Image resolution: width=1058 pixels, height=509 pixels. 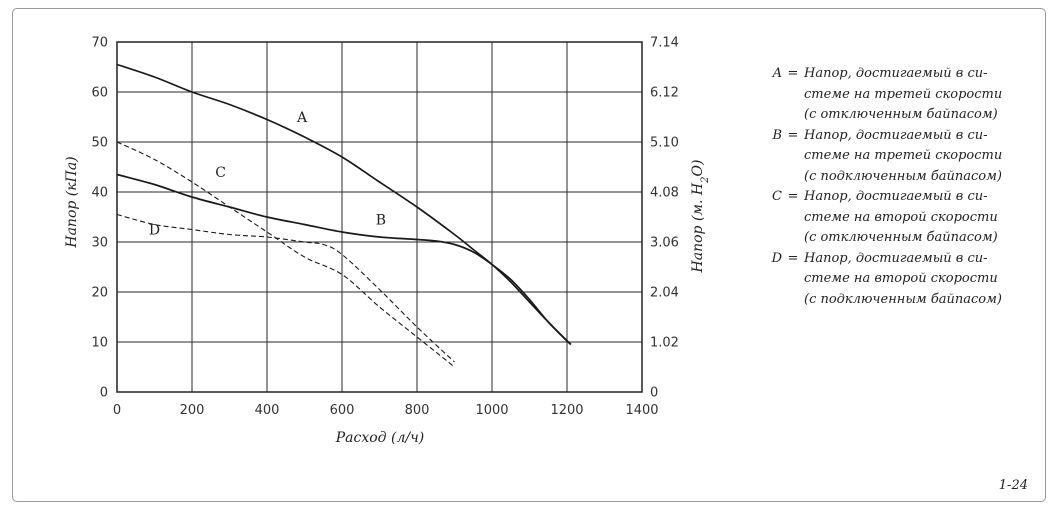 I want to click on y-right-tick-label: 2.04, so click(x=664, y=293).